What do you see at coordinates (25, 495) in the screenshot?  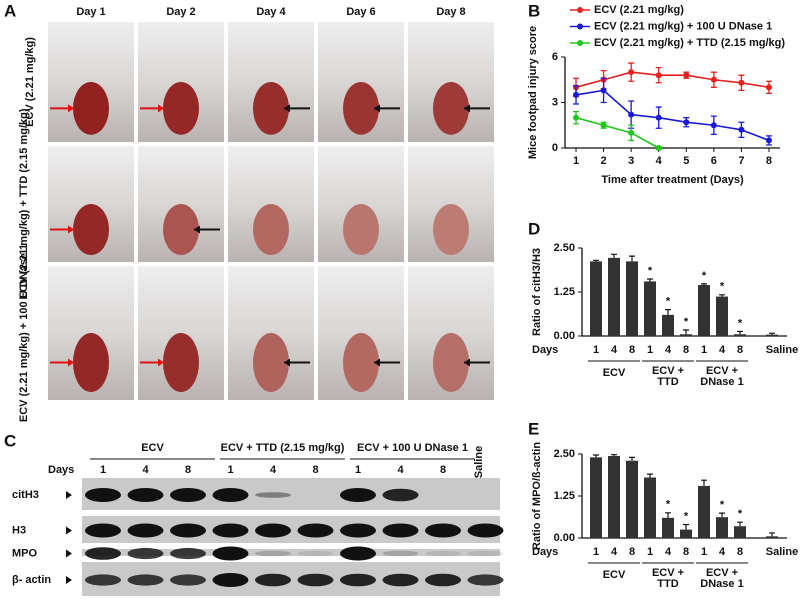 I see `blot-row-label: citH3` at bounding box center [25, 495].